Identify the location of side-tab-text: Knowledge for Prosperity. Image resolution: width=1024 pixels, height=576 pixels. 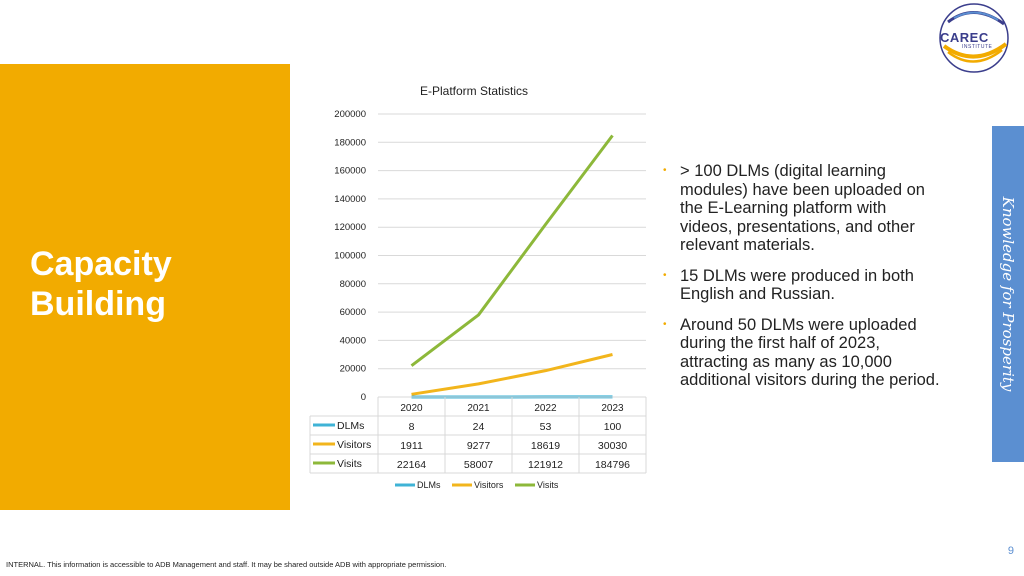
(1008, 294).